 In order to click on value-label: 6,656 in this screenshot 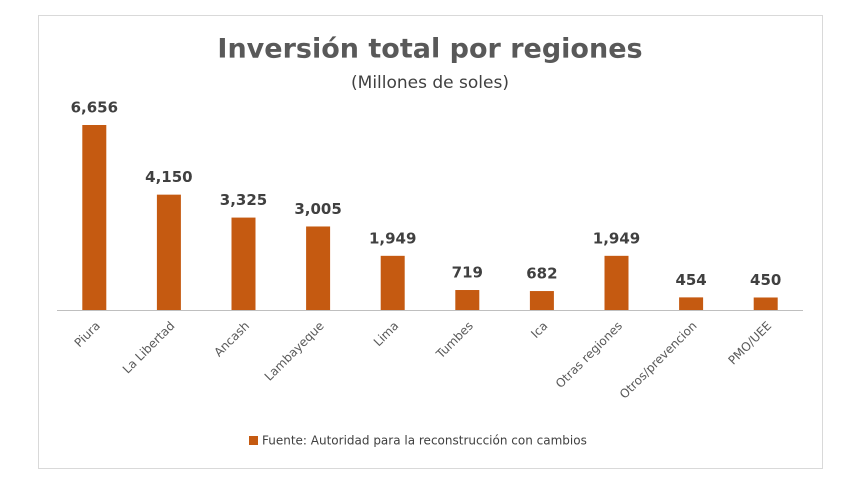, I will do `click(94, 108)`.